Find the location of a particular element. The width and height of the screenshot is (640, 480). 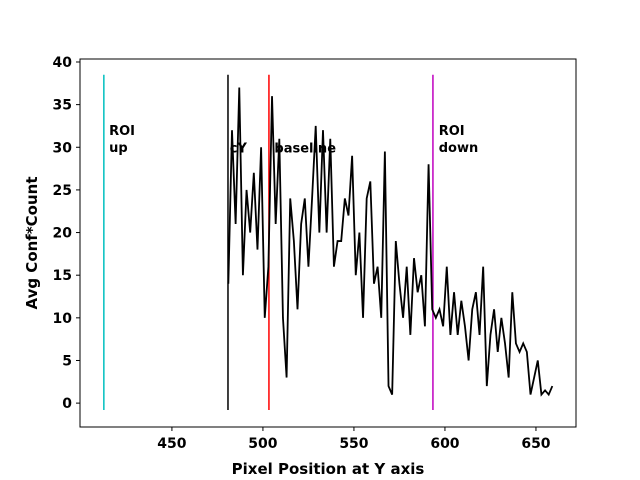

annotation: baseline is located at coordinates (305, 148).